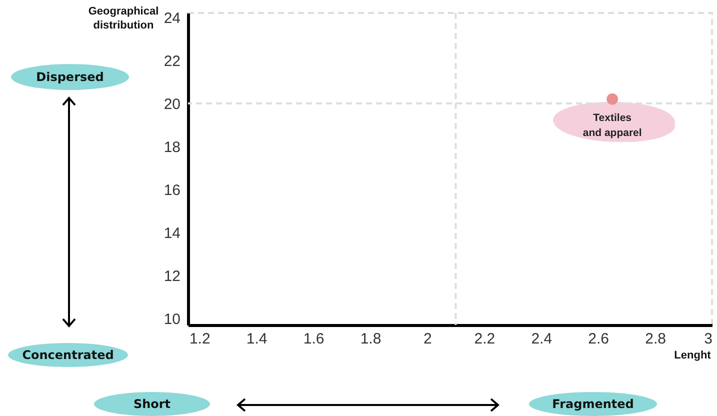 This screenshot has width=717, height=416. I want to click on text: Fragmented, so click(593, 404).